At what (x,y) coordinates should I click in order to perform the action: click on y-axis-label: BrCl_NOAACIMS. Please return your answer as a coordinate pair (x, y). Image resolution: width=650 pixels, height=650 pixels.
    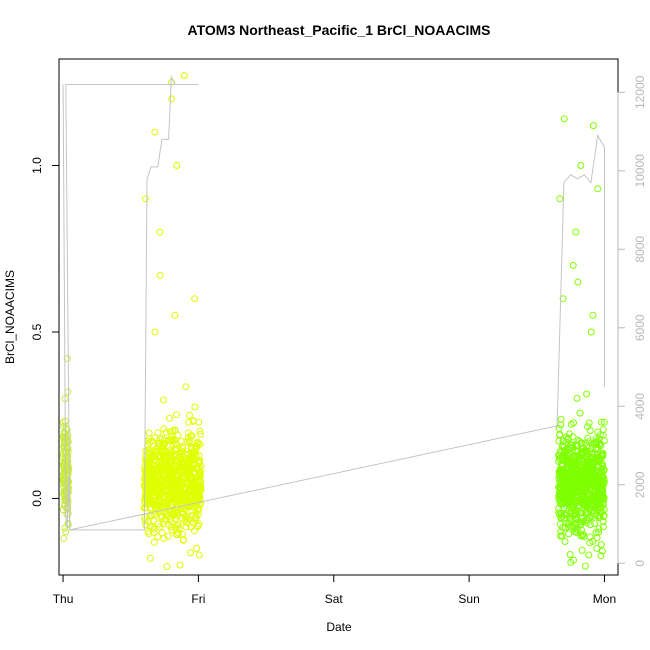
    Looking at the image, I should click on (10, 317).